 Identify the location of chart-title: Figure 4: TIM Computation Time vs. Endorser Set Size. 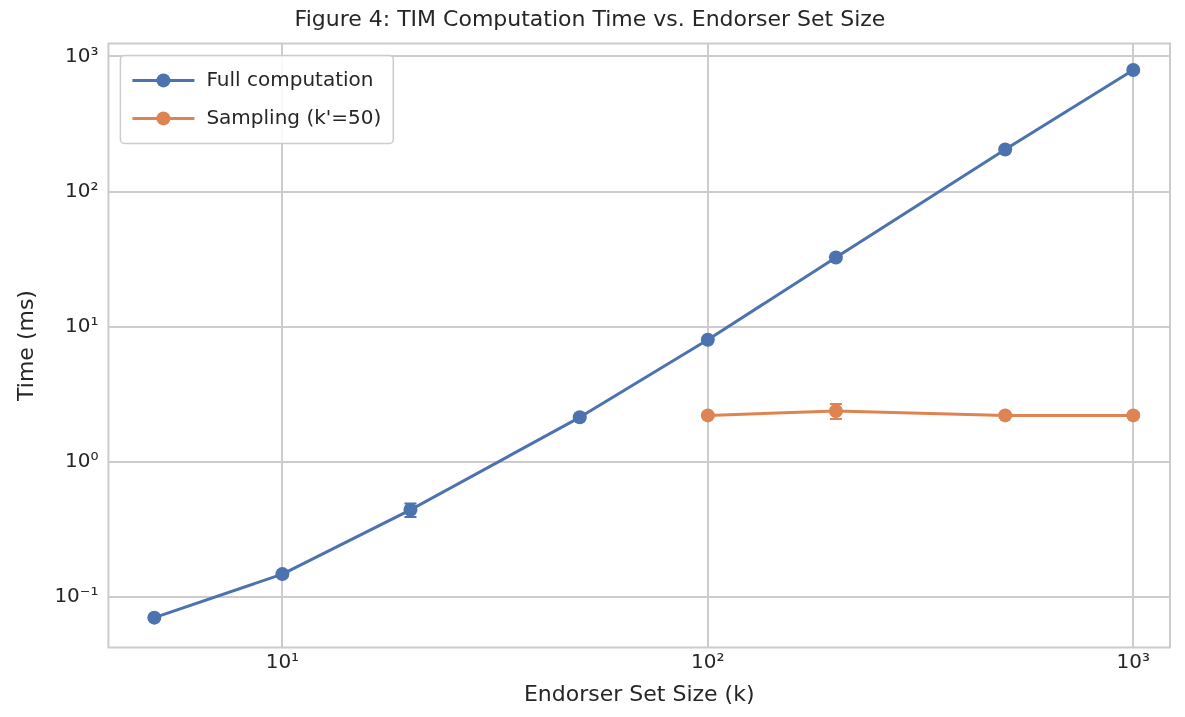
(590, 18).